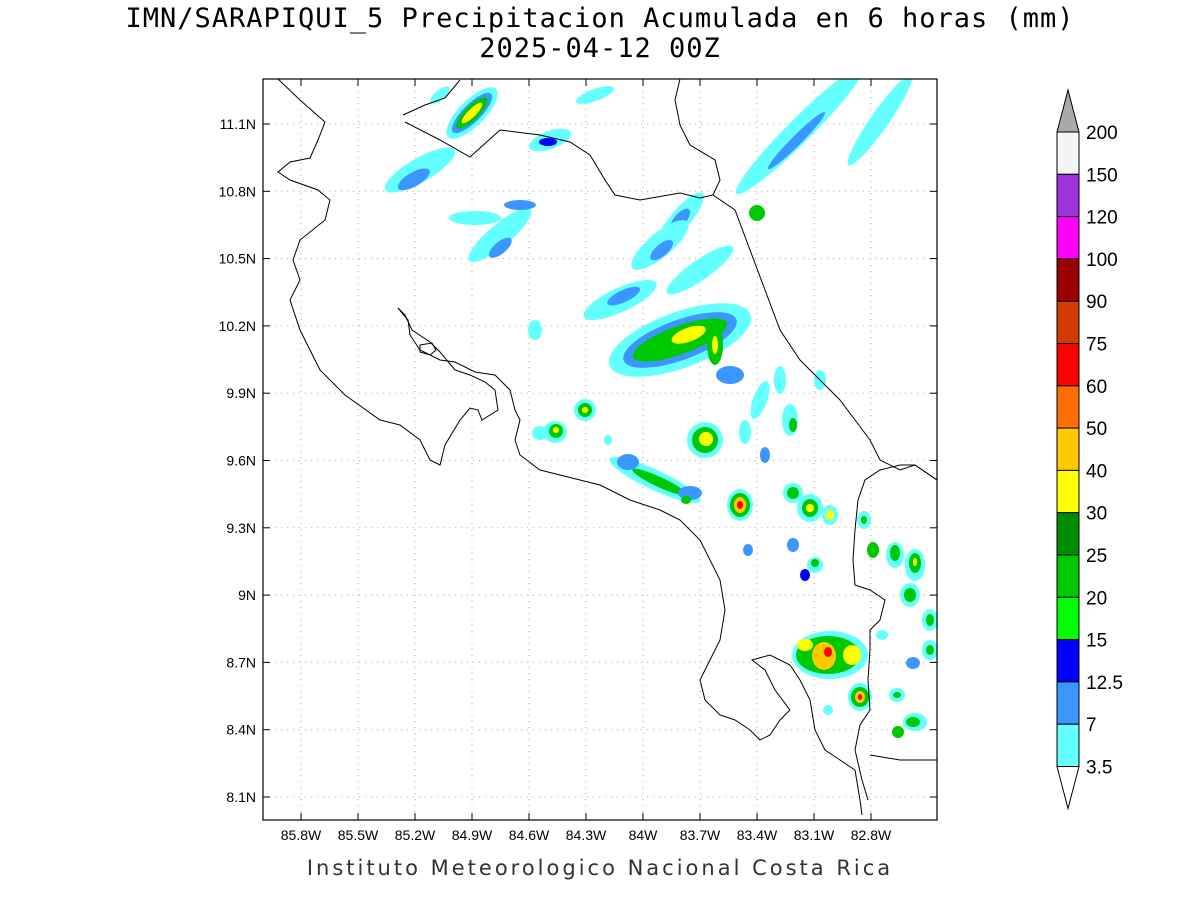 This screenshot has width=1200, height=900. Describe the element at coordinates (1096, 387) in the screenshot. I see `colorbar-label: 60` at that location.